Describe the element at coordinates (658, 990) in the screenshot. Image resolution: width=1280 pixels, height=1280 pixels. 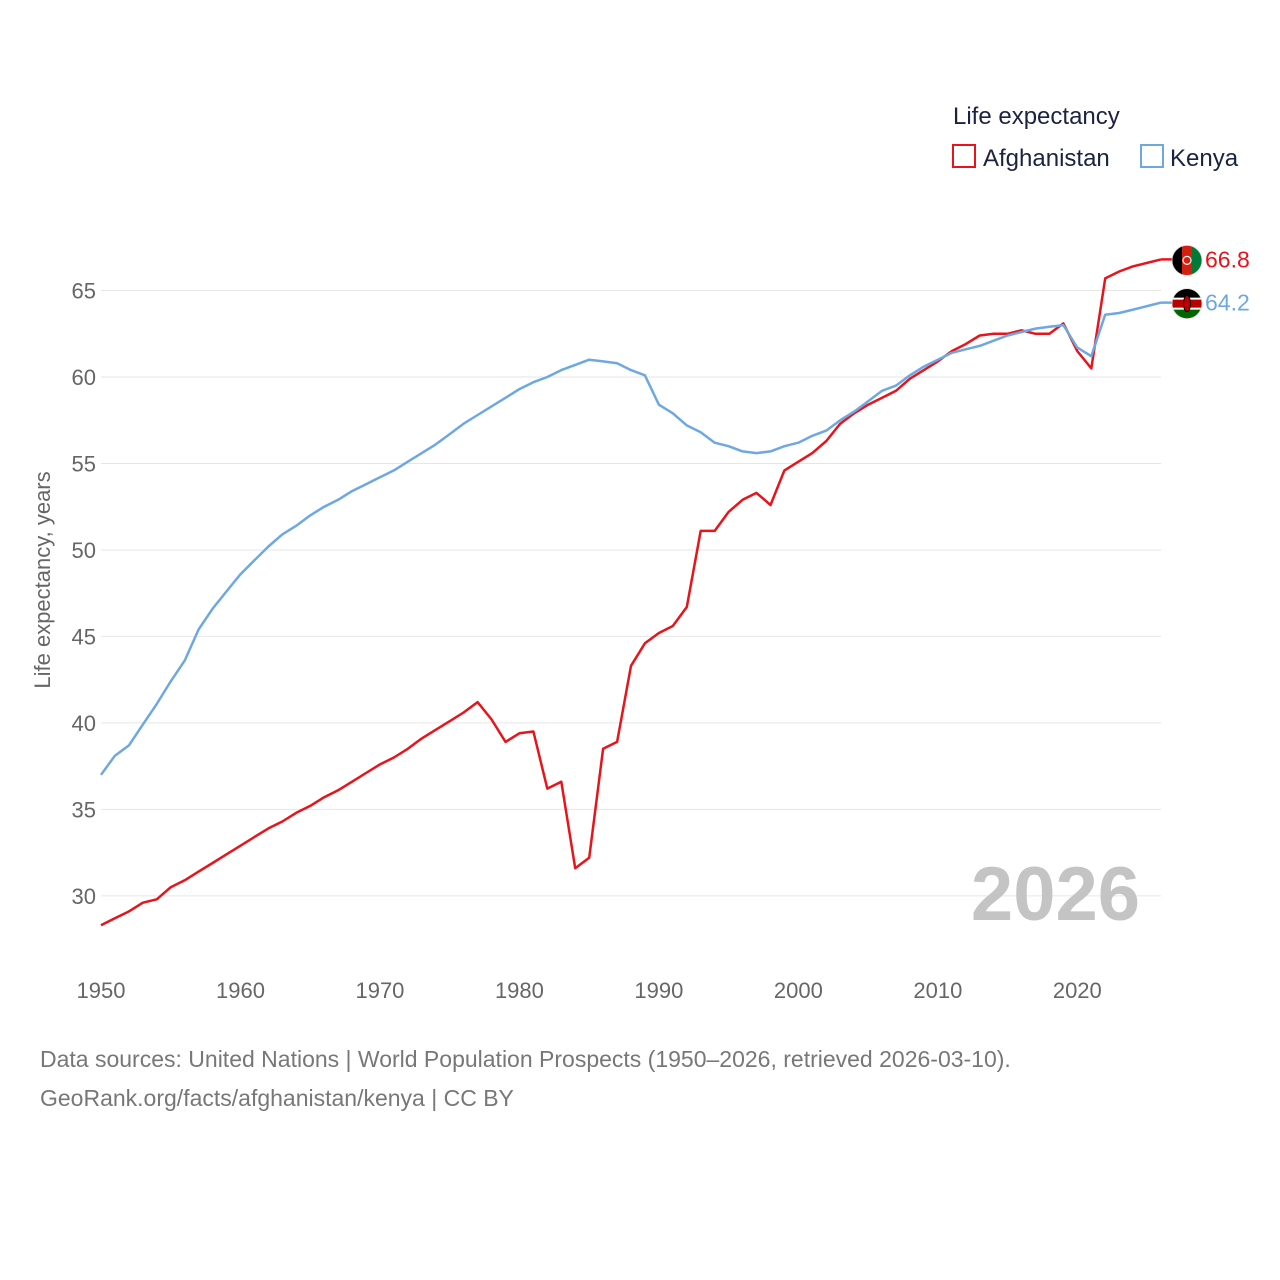
I see `x-tick-label-1990: 1990` at that location.